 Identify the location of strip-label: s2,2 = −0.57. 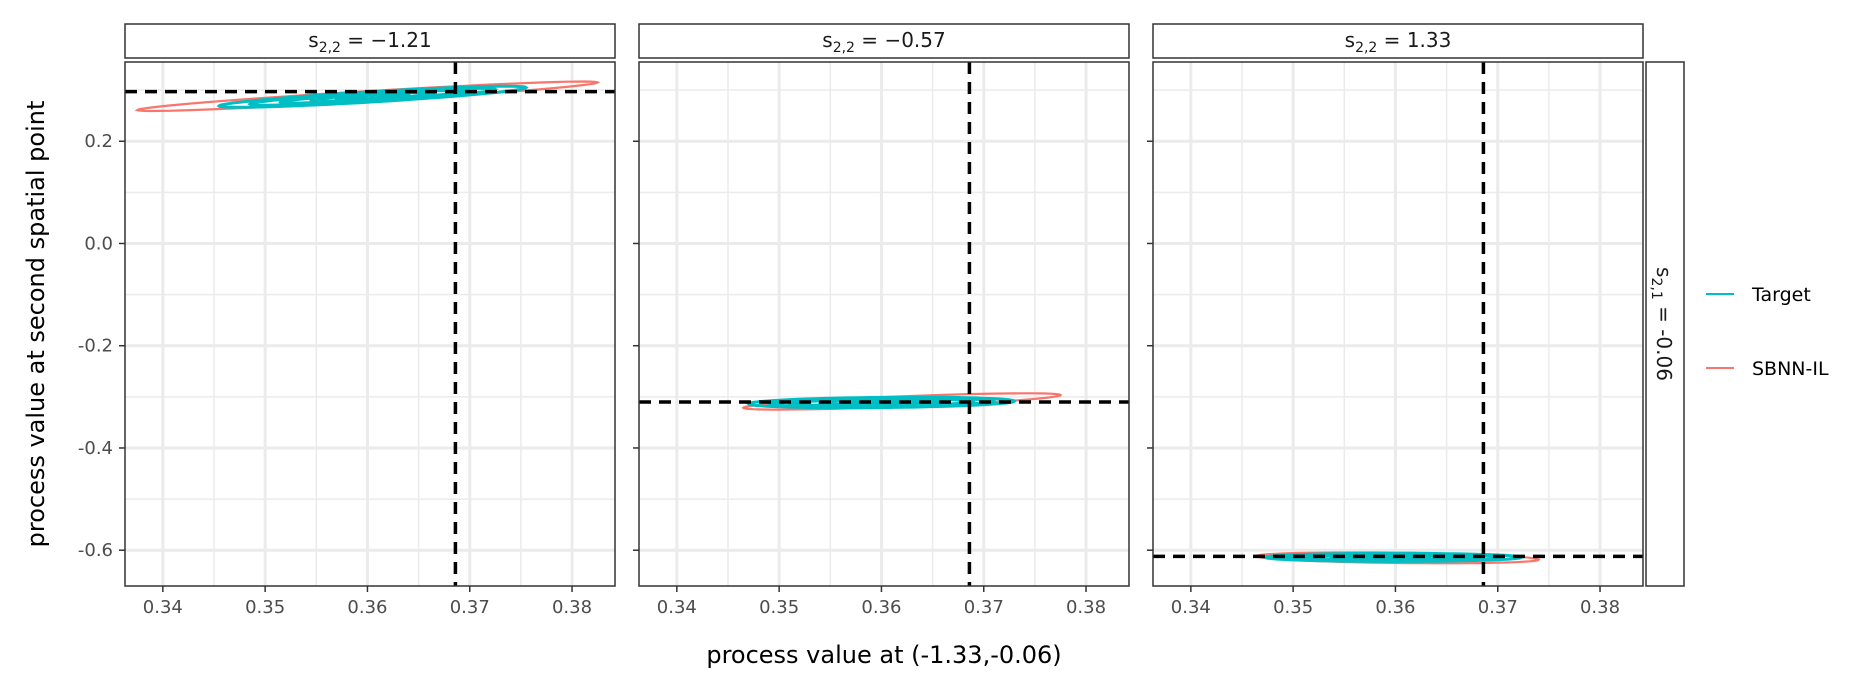
(883, 42).